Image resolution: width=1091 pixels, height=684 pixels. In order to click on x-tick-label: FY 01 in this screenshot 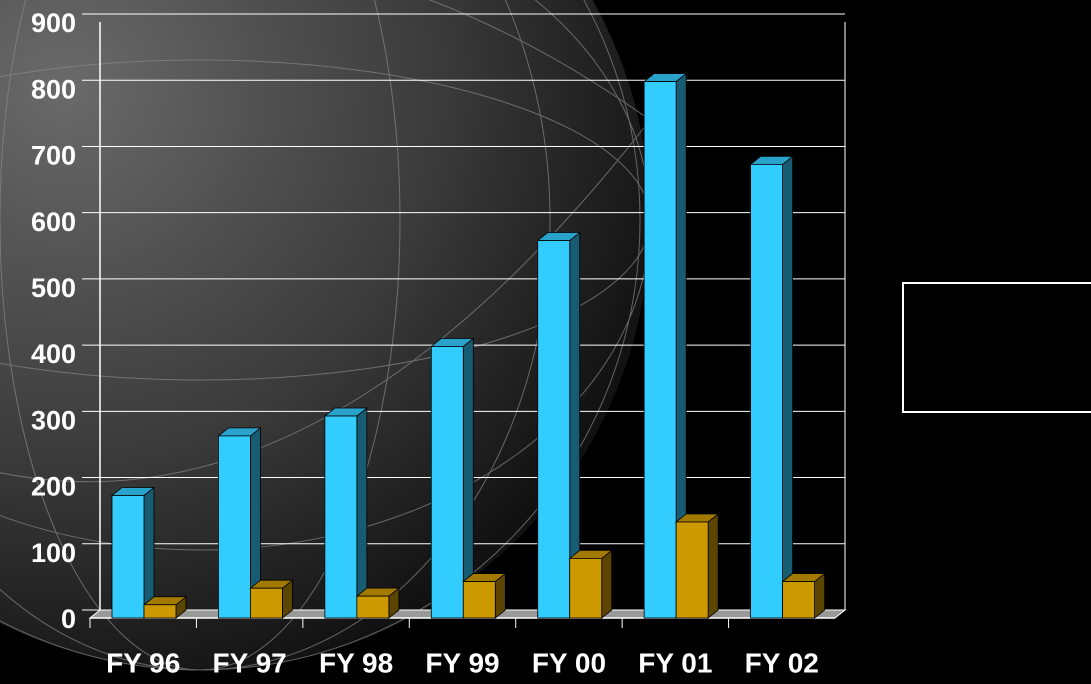, I will do `click(675, 662)`.